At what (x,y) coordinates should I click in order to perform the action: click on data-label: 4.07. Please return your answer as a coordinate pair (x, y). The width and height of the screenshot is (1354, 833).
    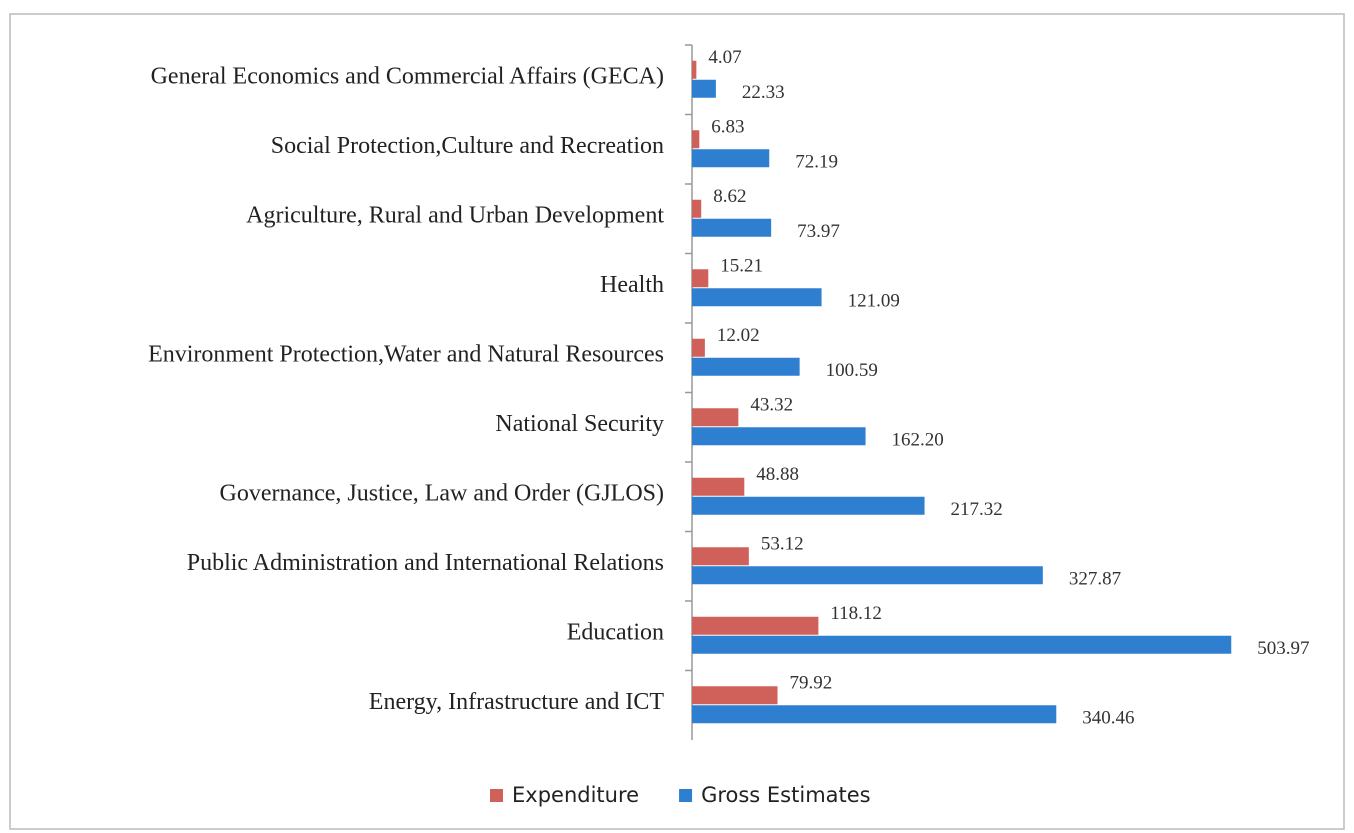
    Looking at the image, I should click on (724, 57).